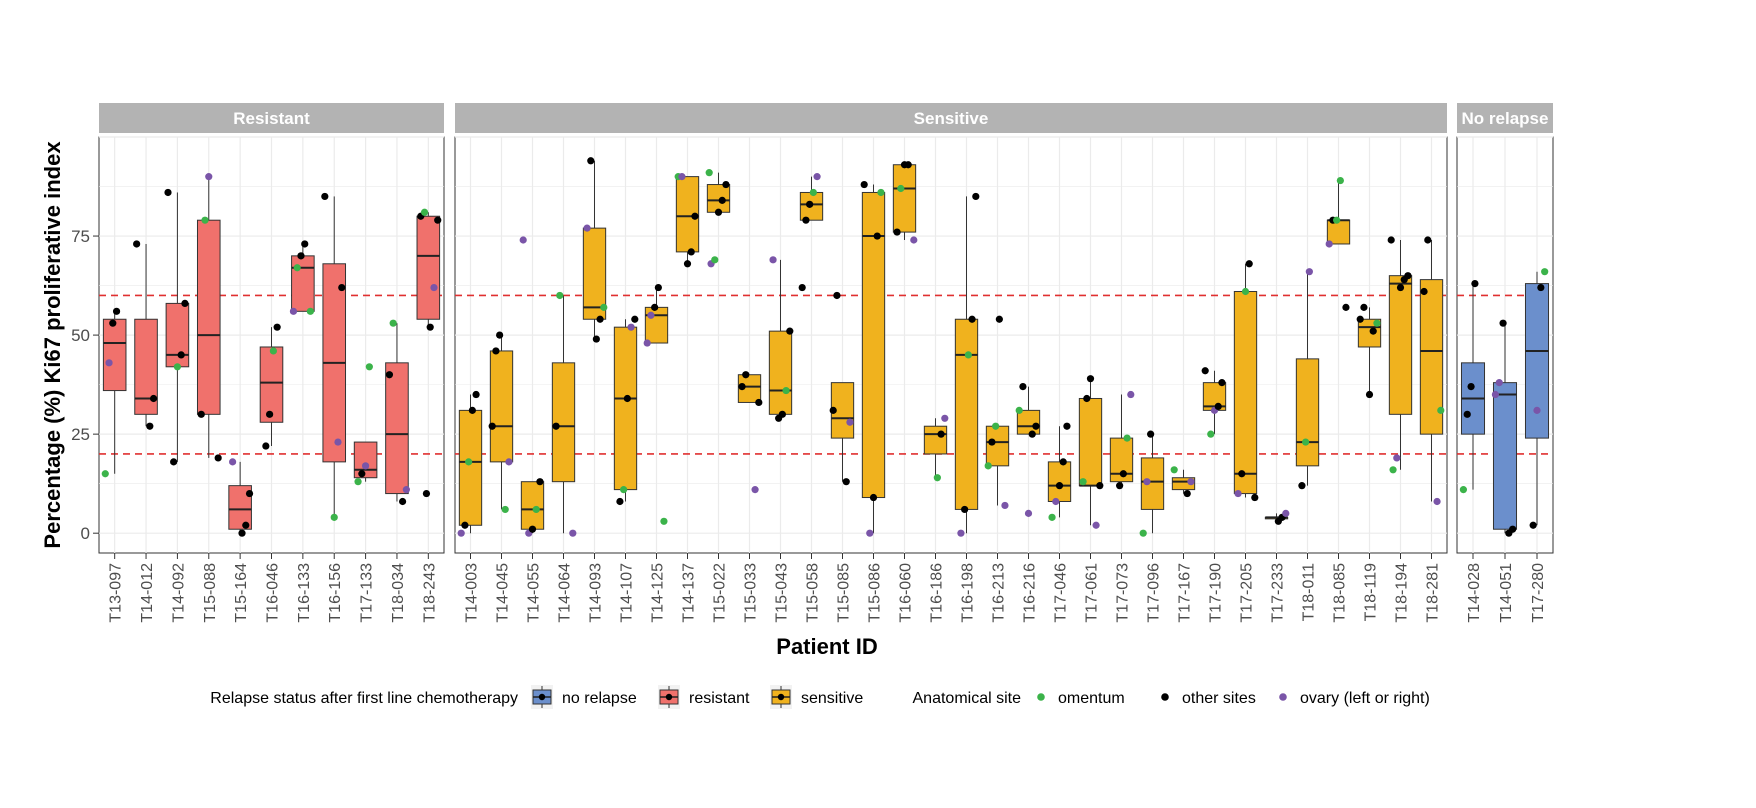 The height and width of the screenshot is (808, 1756). I want to click on legend-site-other: other sites, so click(1208, 698).